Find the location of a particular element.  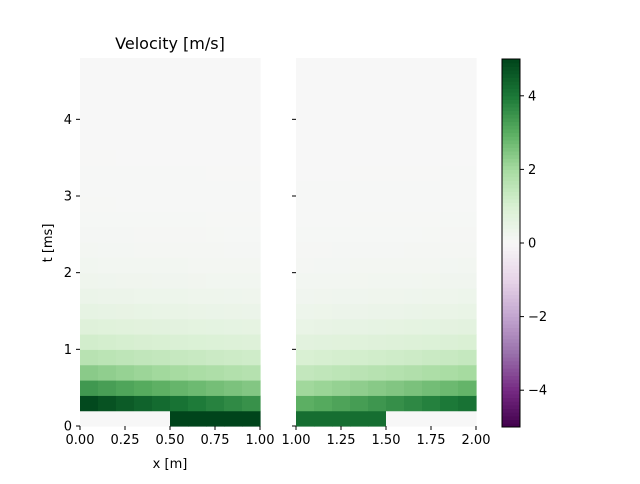

x-axis: 1.00 1.25 1.50 1.75 2.00 is located at coordinates (386, 437).